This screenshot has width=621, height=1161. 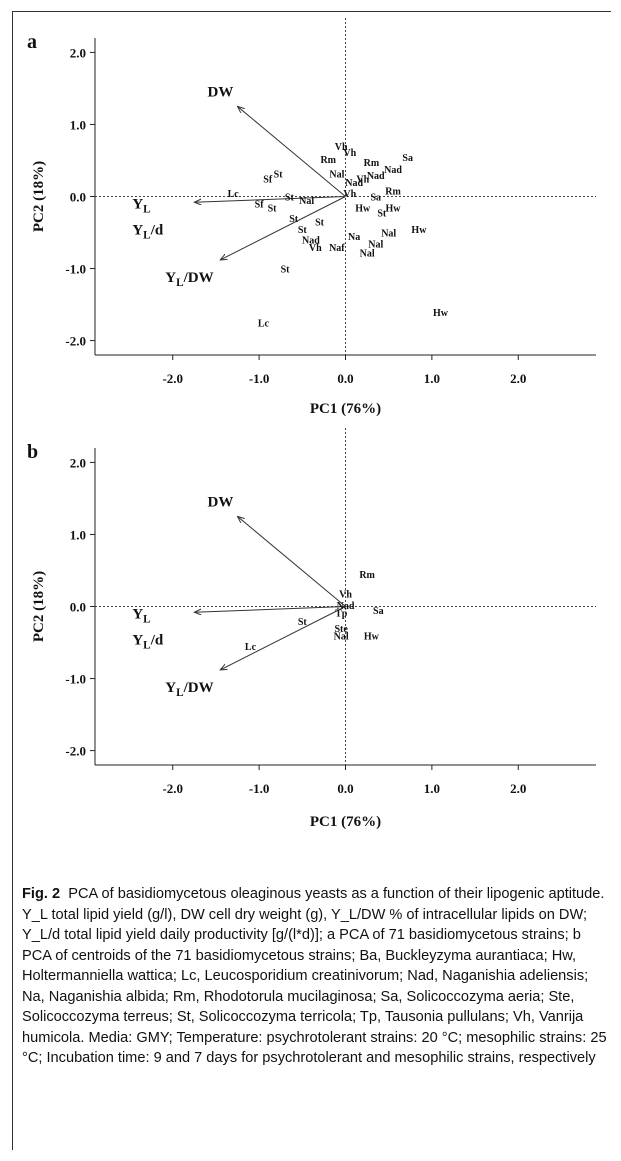 What do you see at coordinates (345, 595) in the screenshot?
I see `panel-b-point-label: Vh` at bounding box center [345, 595].